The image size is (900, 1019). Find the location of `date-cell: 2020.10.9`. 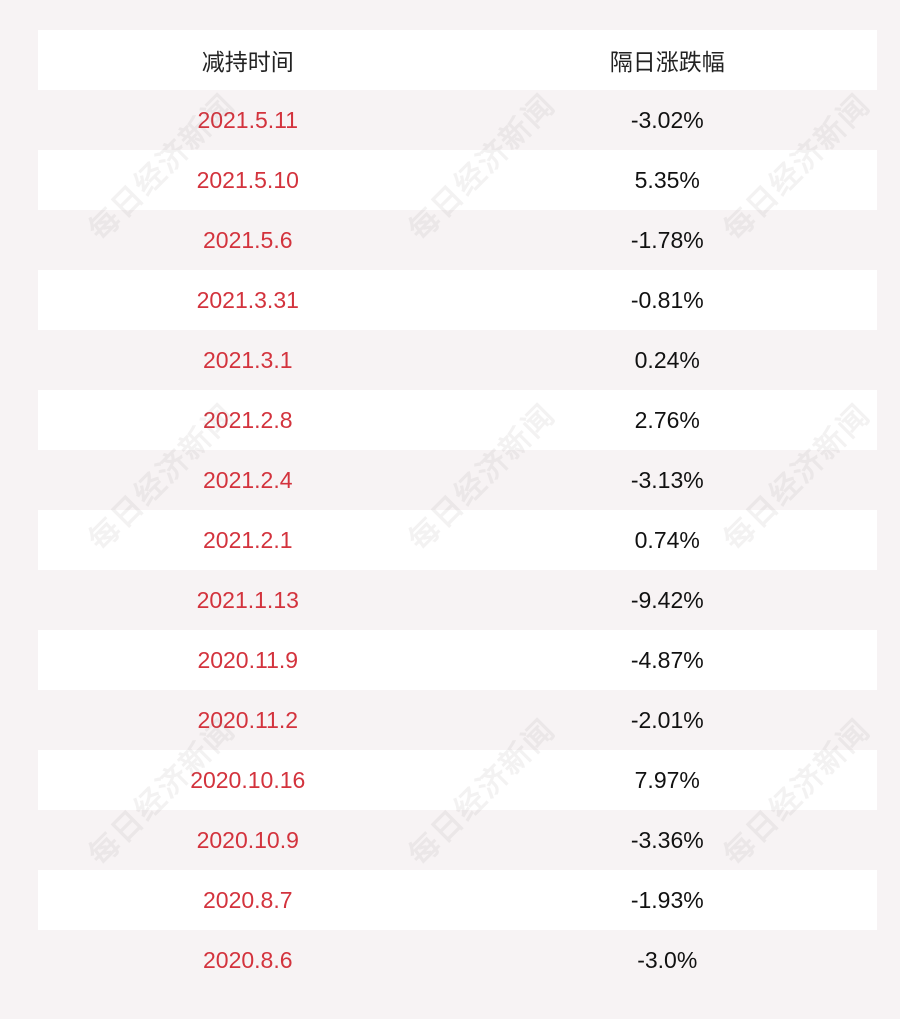

date-cell: 2020.10.9 is located at coordinates (247, 839).